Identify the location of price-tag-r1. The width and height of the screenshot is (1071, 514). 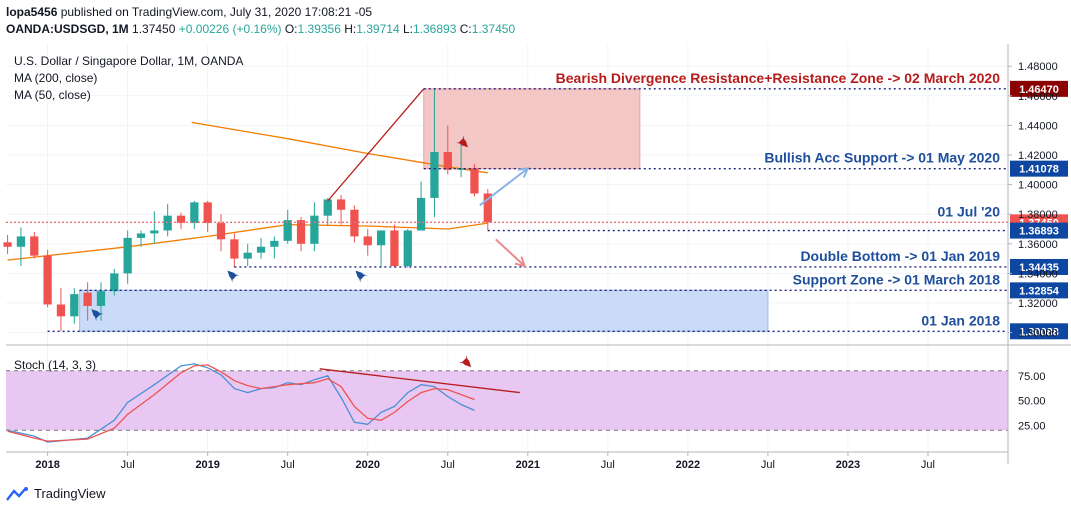
(1039, 88).